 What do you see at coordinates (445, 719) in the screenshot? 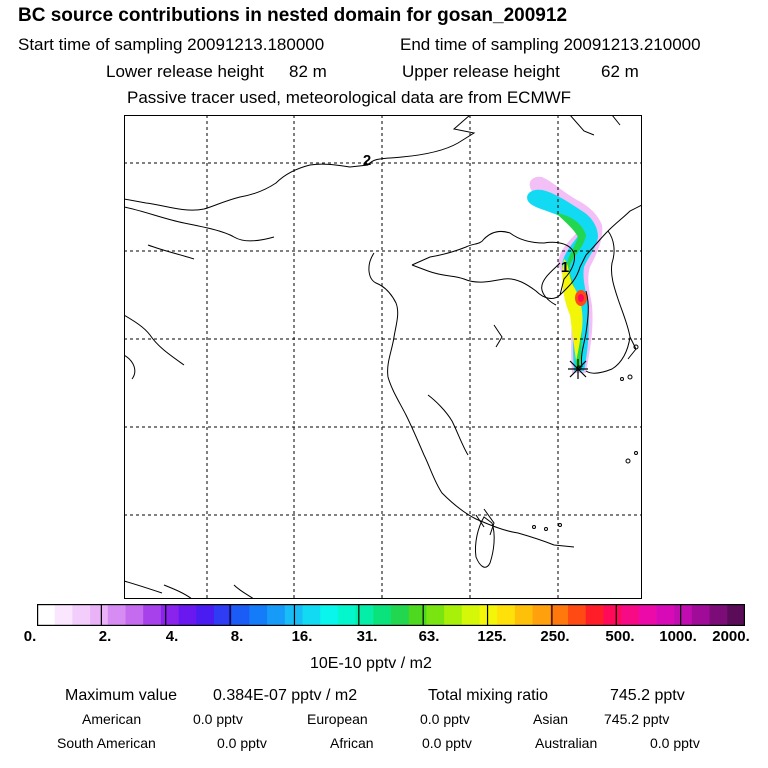
I see `region-value-european: 0.0 pptv` at bounding box center [445, 719].